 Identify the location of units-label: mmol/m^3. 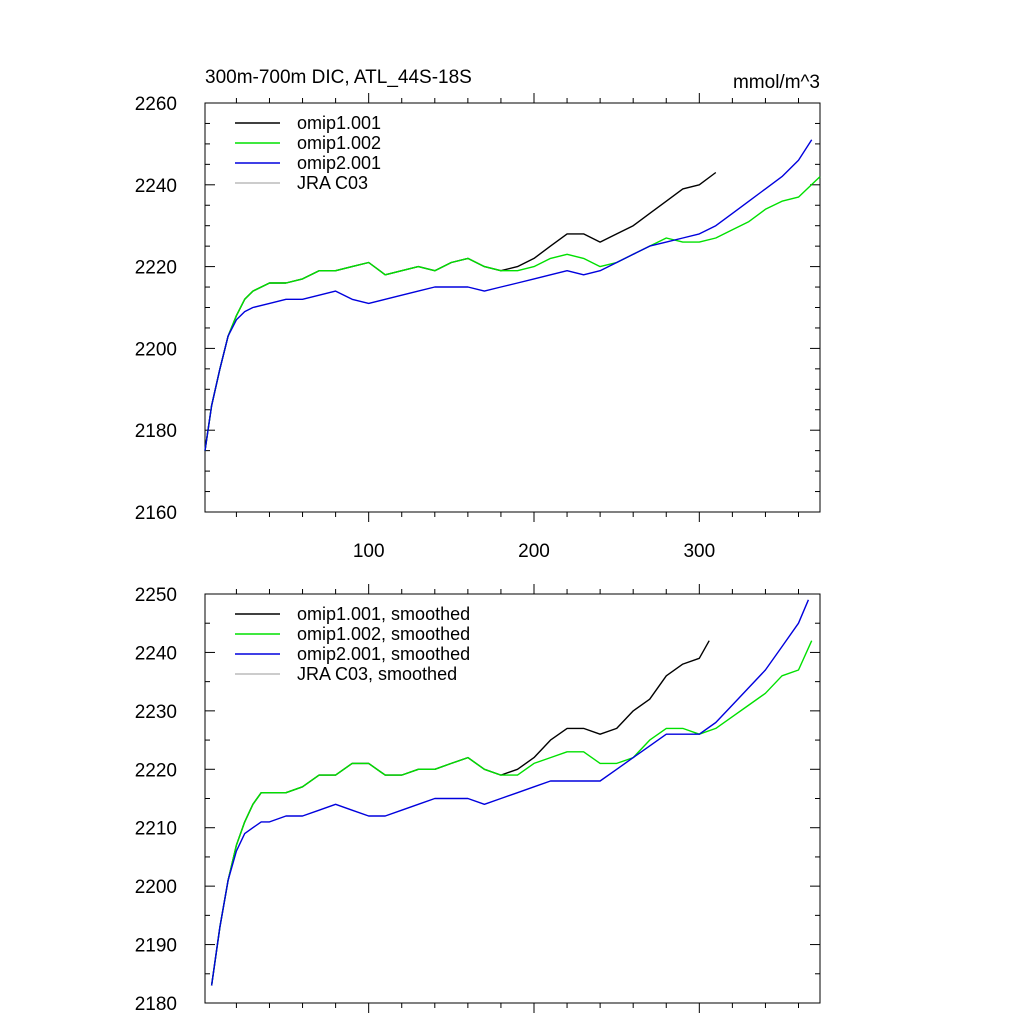
(776, 82).